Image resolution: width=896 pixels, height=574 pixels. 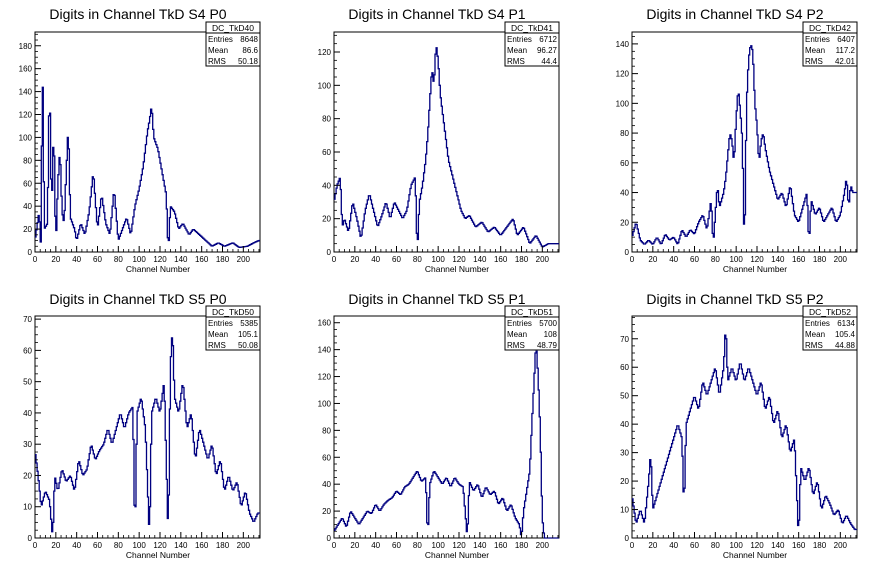 I want to click on stats-rms-value: 50.08, so click(x=248, y=345).